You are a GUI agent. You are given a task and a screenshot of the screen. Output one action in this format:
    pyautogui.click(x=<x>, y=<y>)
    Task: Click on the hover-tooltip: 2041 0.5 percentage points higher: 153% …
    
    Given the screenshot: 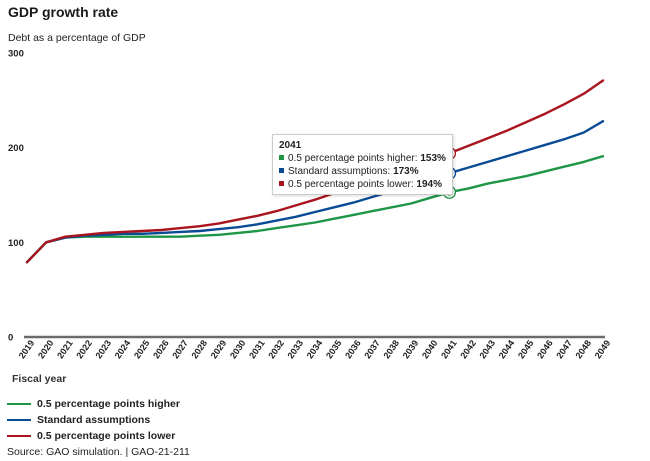 What is the action you would take?
    pyautogui.click(x=362, y=164)
    